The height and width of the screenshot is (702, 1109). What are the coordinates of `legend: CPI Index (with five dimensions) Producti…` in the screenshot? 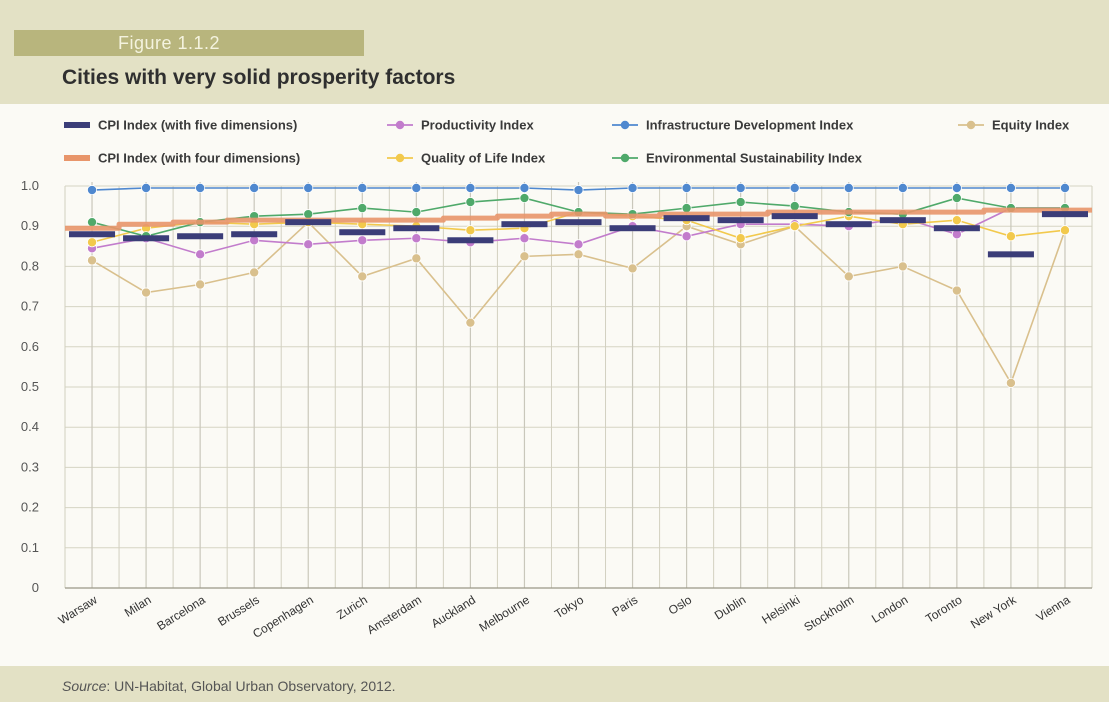 It's located at (567, 142).